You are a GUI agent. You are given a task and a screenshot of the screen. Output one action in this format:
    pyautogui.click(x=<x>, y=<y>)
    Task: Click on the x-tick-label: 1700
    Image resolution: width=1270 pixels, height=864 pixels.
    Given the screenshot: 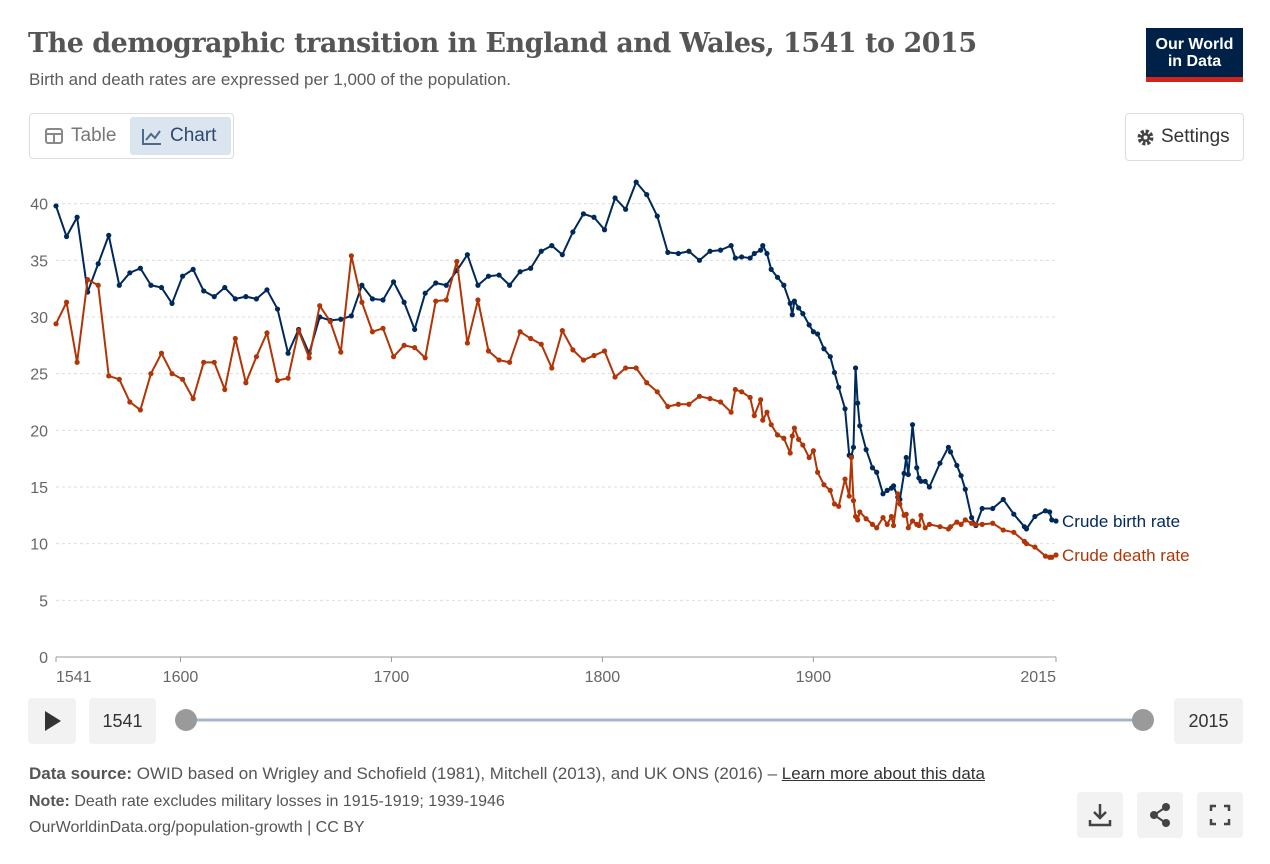 What is the action you would take?
    pyautogui.click(x=392, y=677)
    